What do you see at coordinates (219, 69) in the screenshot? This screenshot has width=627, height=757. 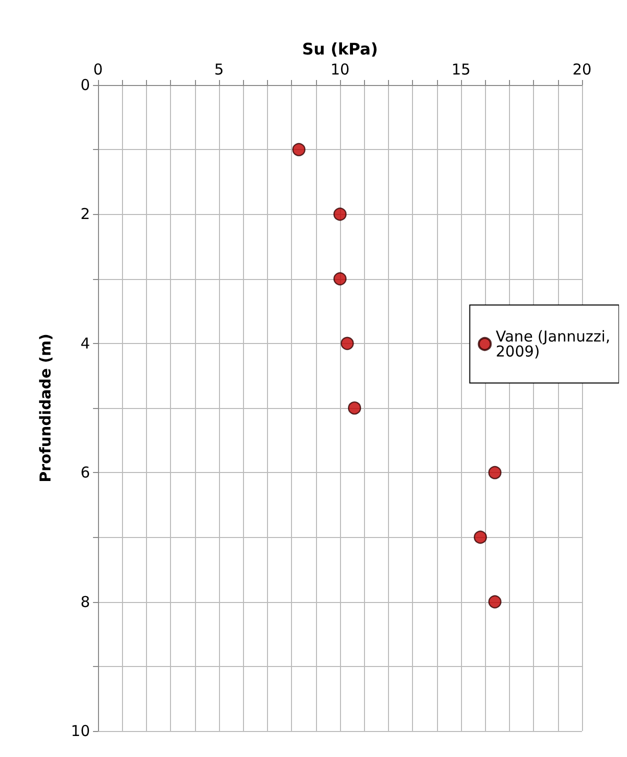 I see `x-tick-label: 5` at bounding box center [219, 69].